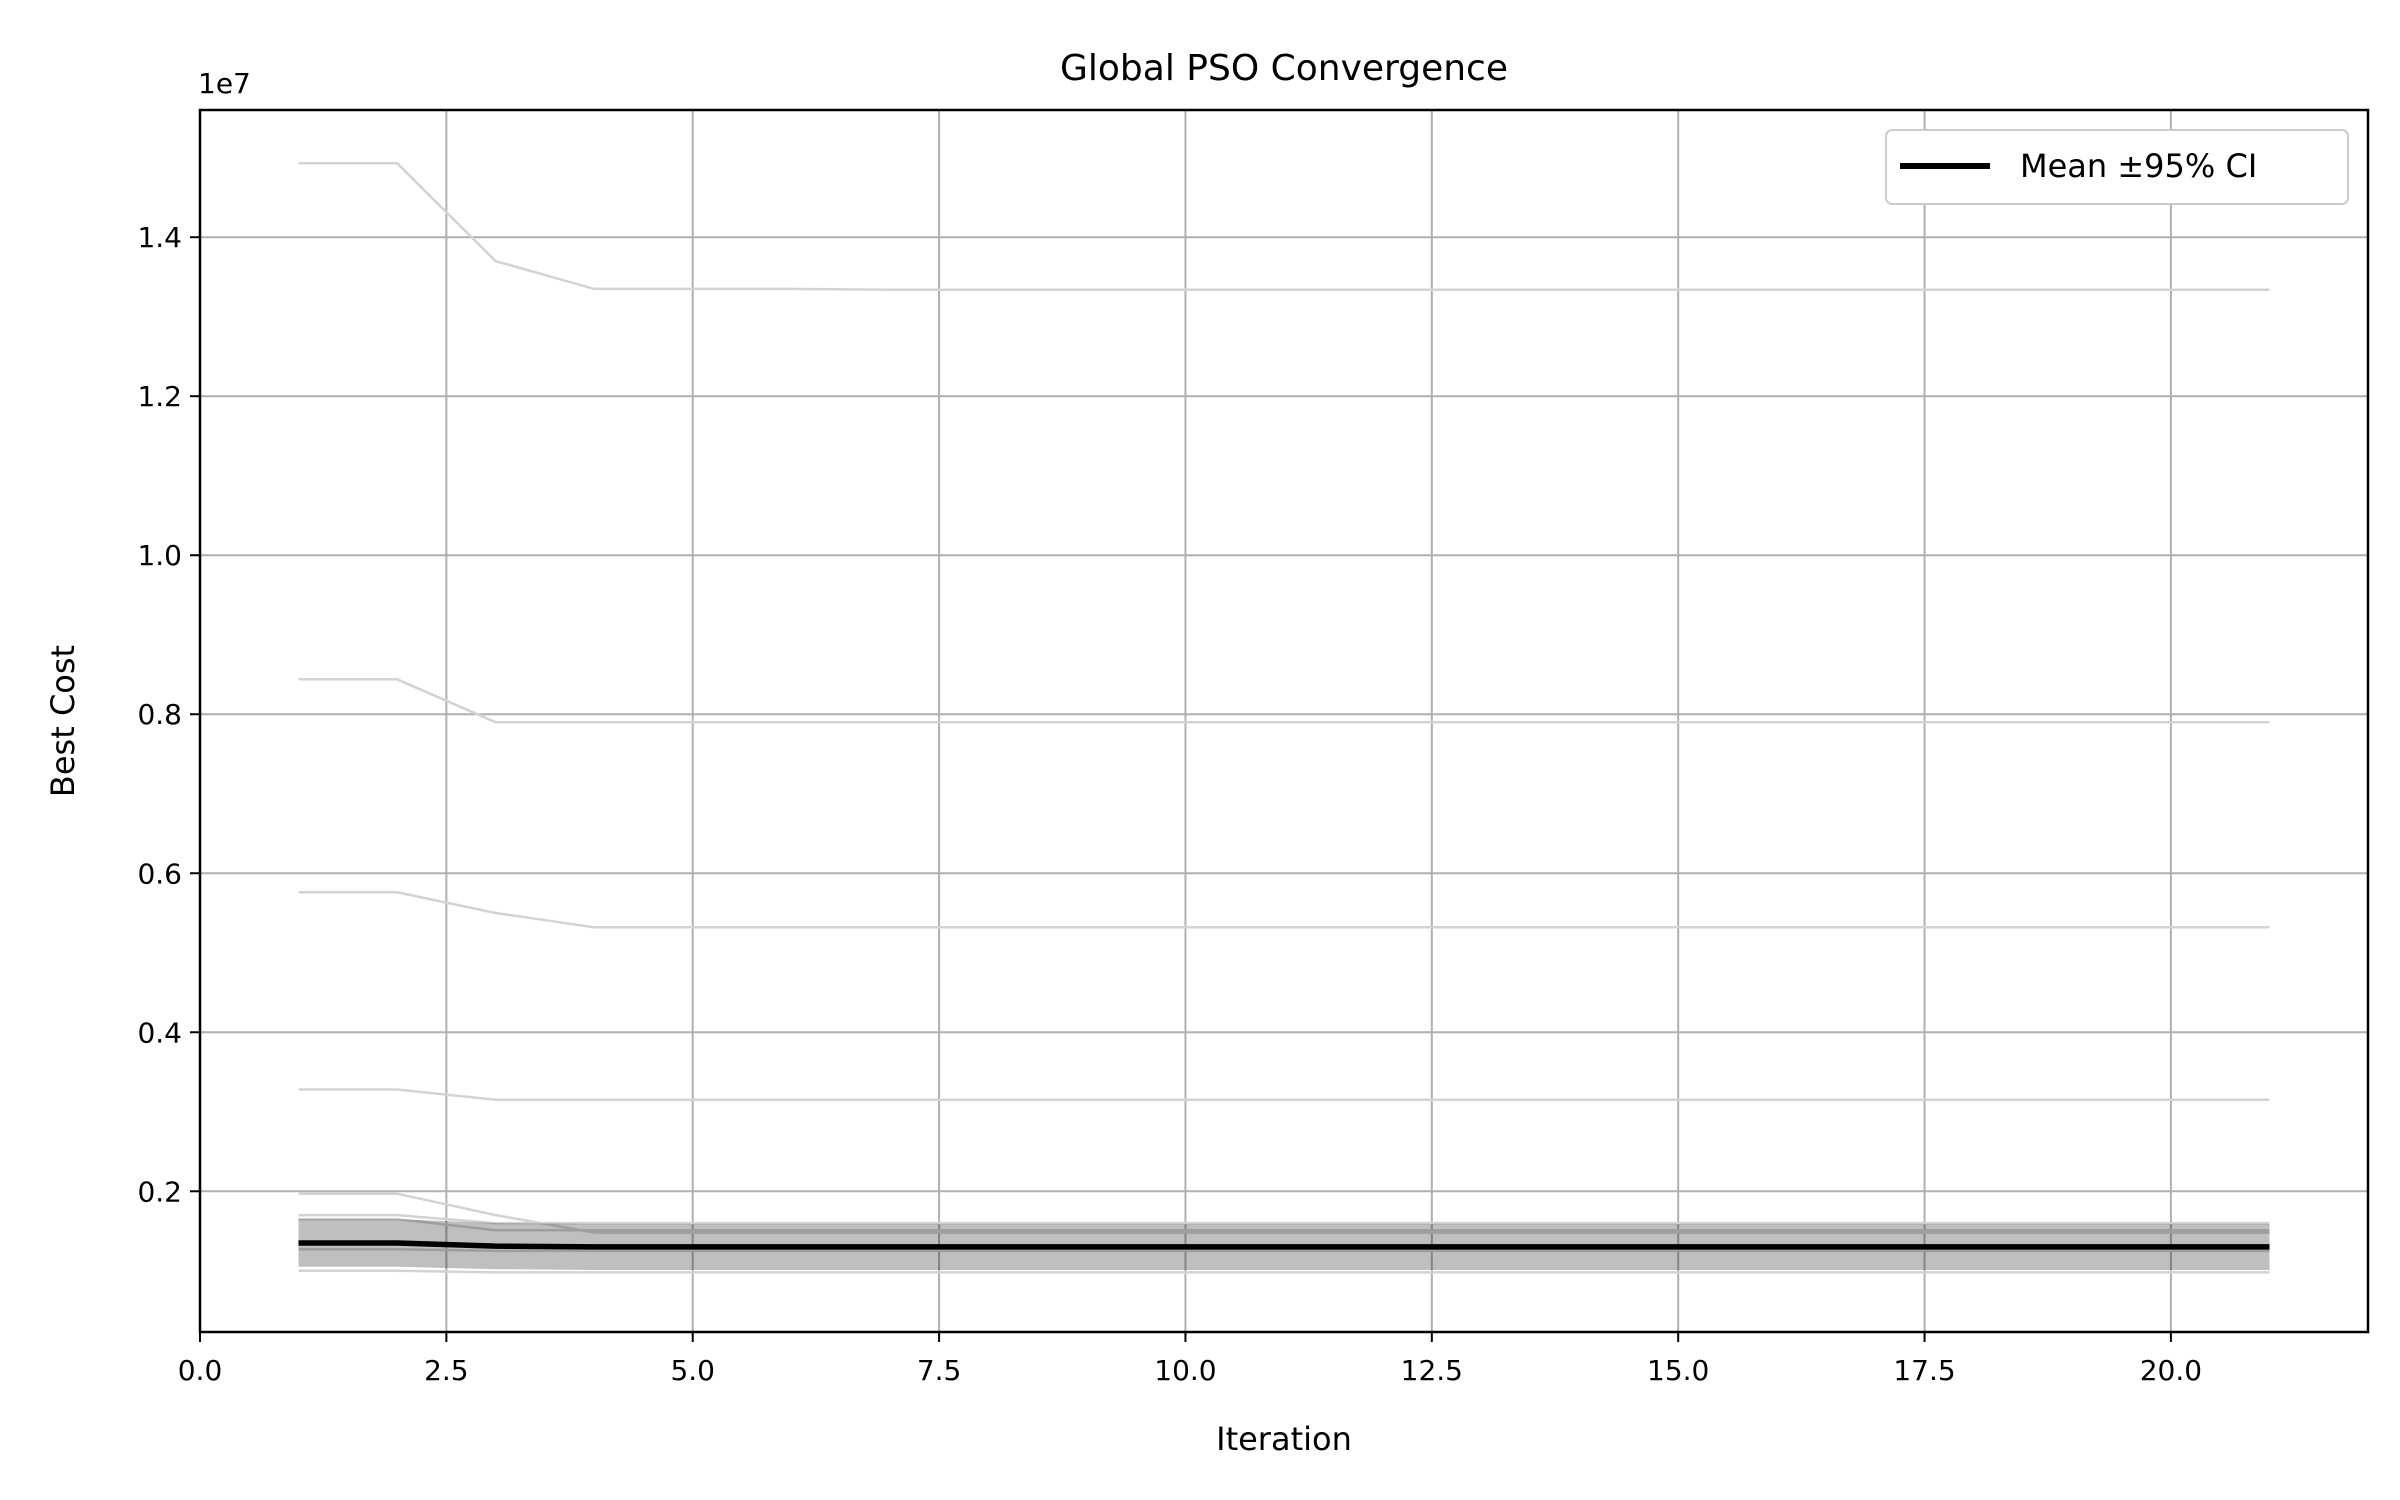  I want to click on y-tick-label: 0.4, so click(159, 1032).